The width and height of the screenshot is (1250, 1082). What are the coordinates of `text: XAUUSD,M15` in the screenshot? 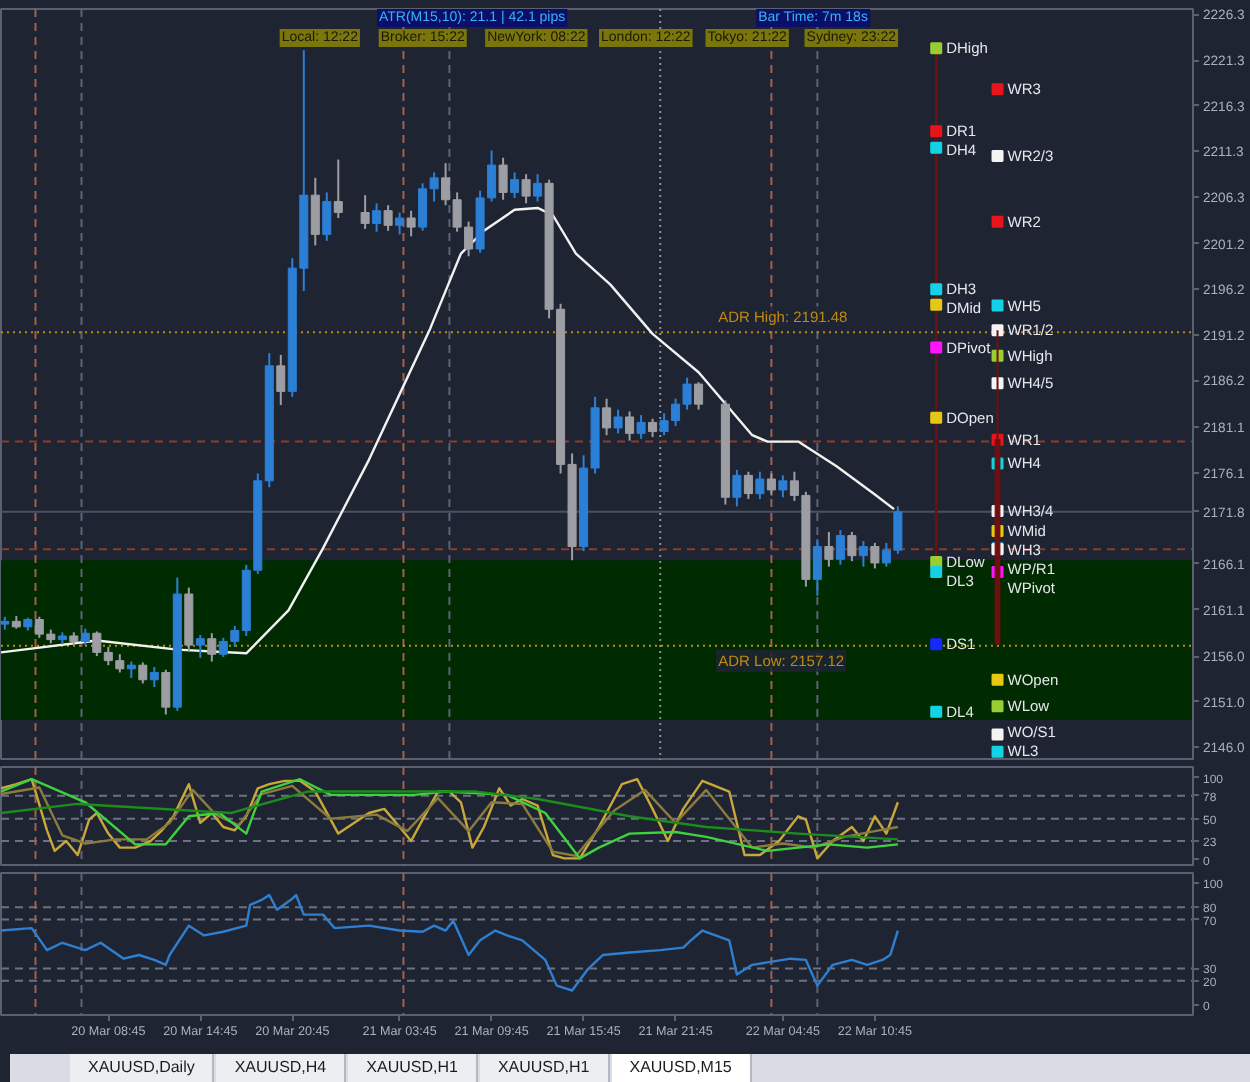 It's located at (681, 1068).